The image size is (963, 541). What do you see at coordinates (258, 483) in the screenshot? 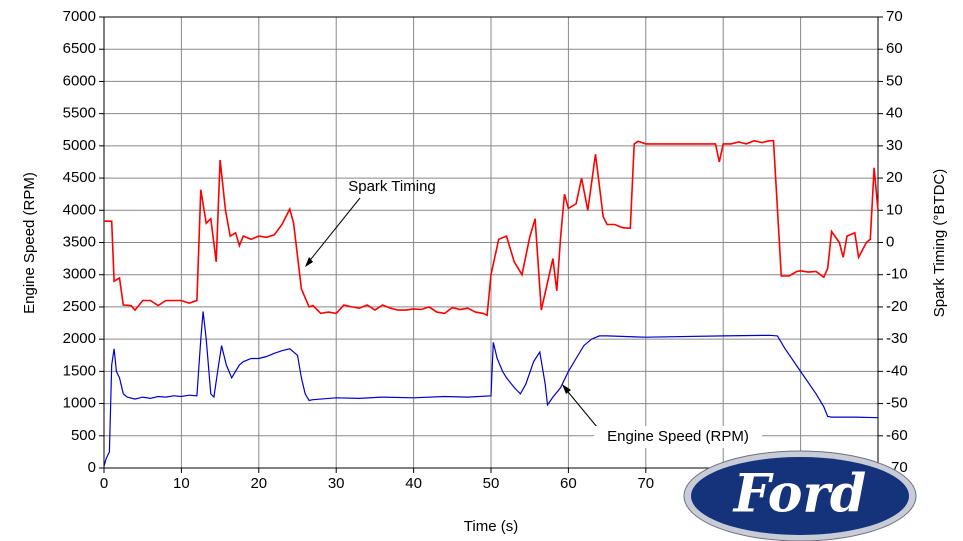
I see `x-tick-label: 20` at bounding box center [258, 483].